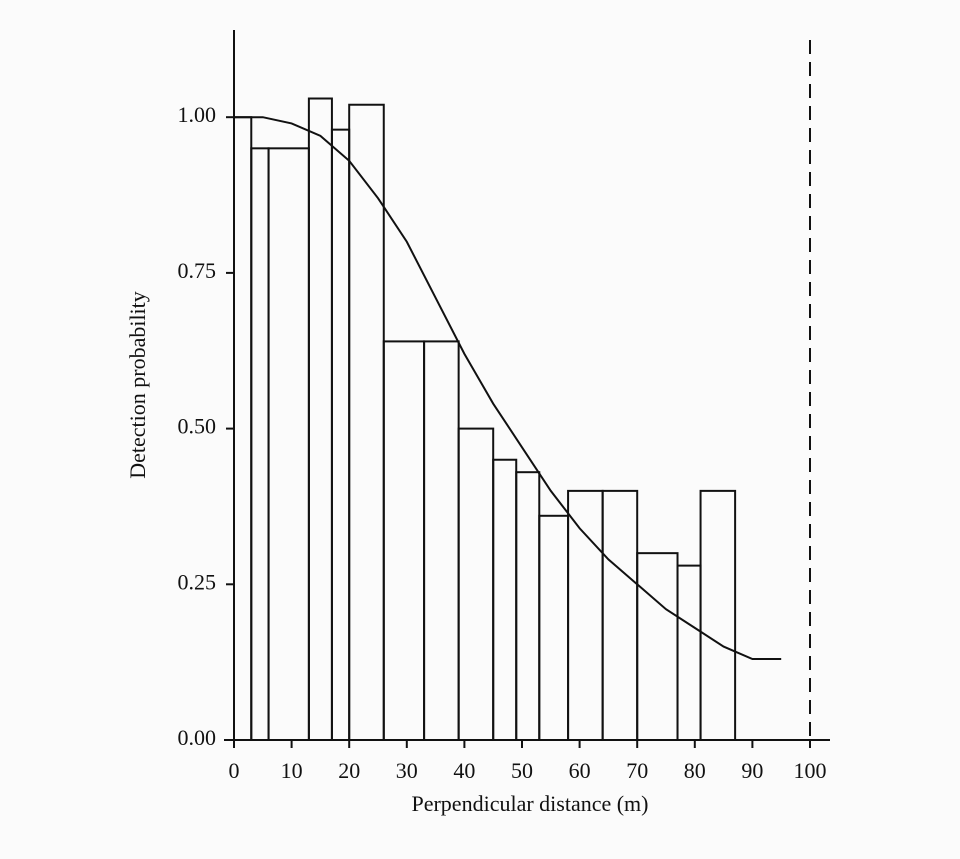 This screenshot has height=859, width=960. Describe the element at coordinates (580, 770) in the screenshot. I see `x-tick-label: 60` at that location.